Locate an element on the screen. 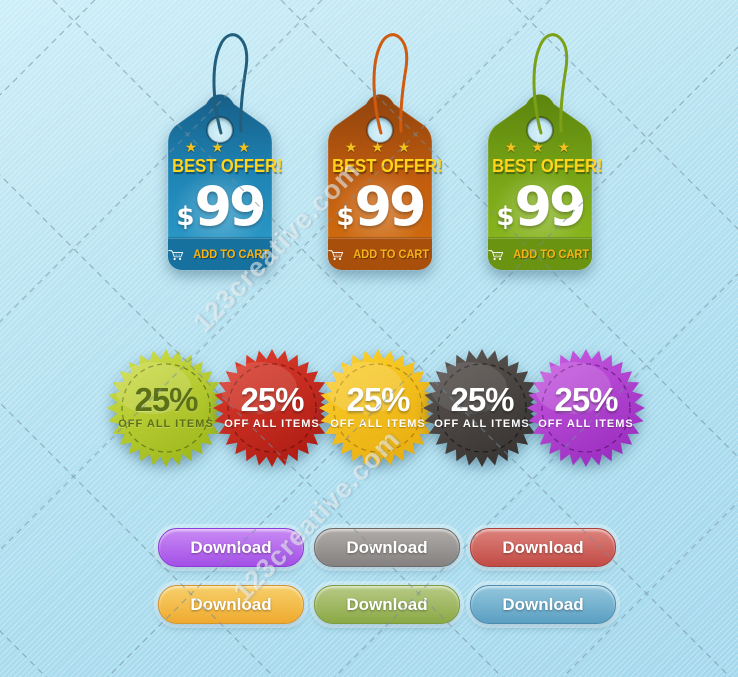 Image resolution: width=738 pixels, height=677 pixels. download-button-purple: Download is located at coordinates (231, 547).